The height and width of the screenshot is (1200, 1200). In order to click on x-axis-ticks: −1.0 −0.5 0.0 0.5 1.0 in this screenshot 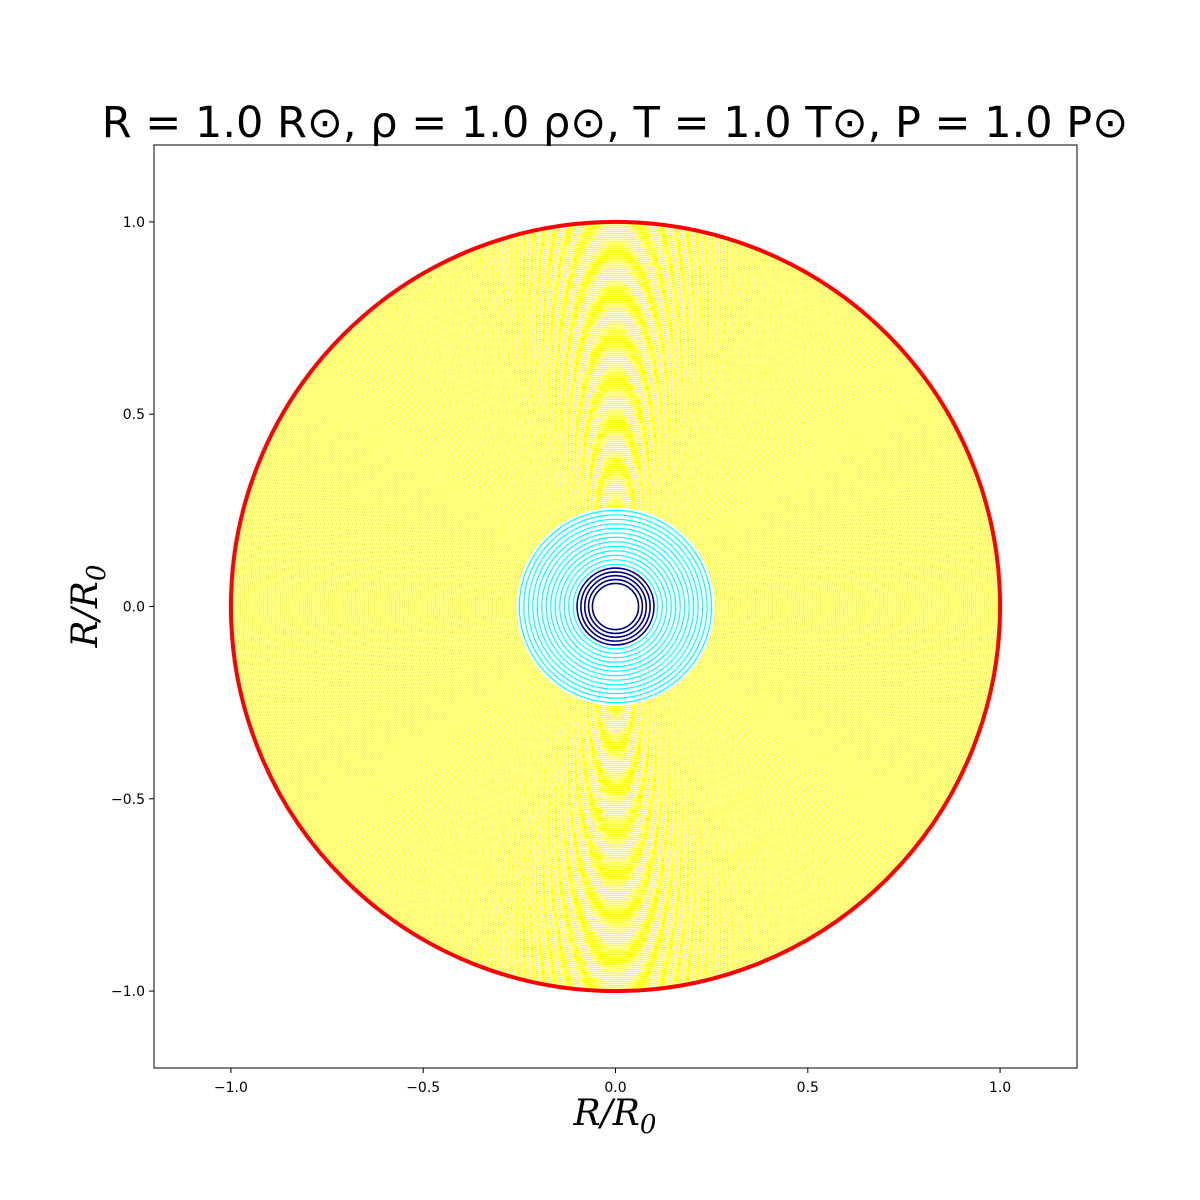, I will do `click(612, 1082)`.